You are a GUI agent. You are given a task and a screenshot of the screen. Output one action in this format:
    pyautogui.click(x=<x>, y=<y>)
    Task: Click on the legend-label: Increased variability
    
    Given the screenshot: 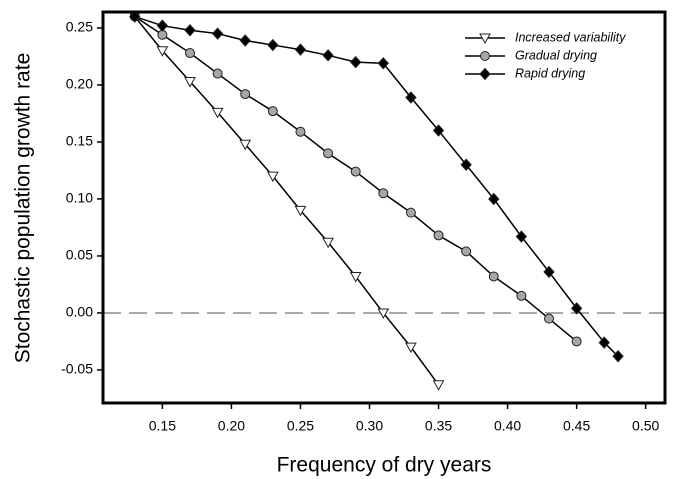 What is the action you would take?
    pyautogui.click(x=570, y=37)
    